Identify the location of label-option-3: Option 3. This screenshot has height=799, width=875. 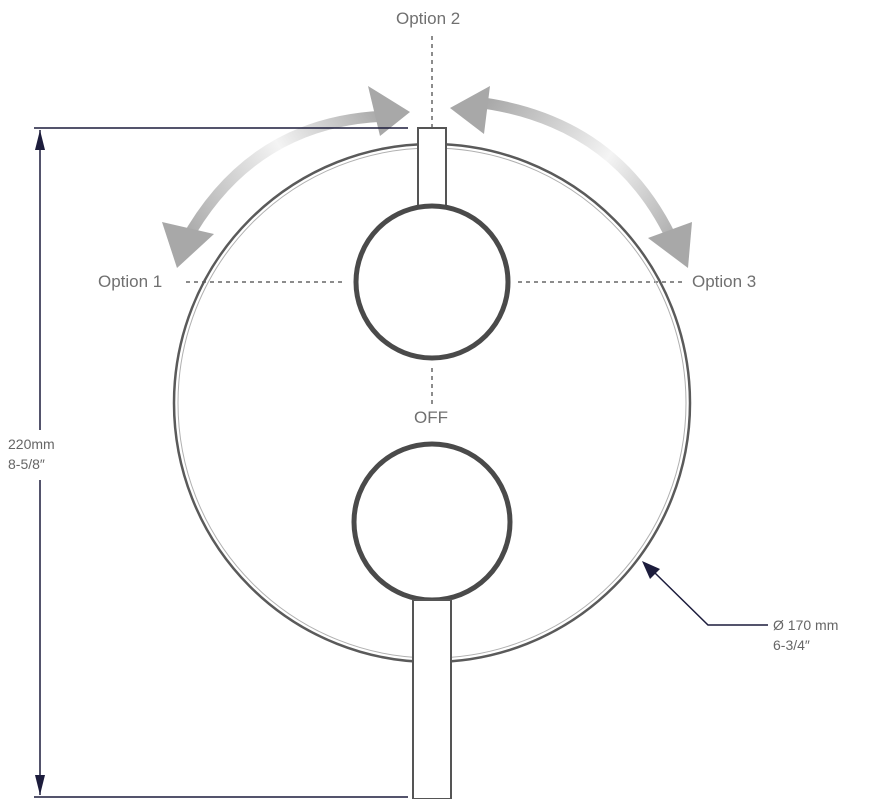
(724, 281).